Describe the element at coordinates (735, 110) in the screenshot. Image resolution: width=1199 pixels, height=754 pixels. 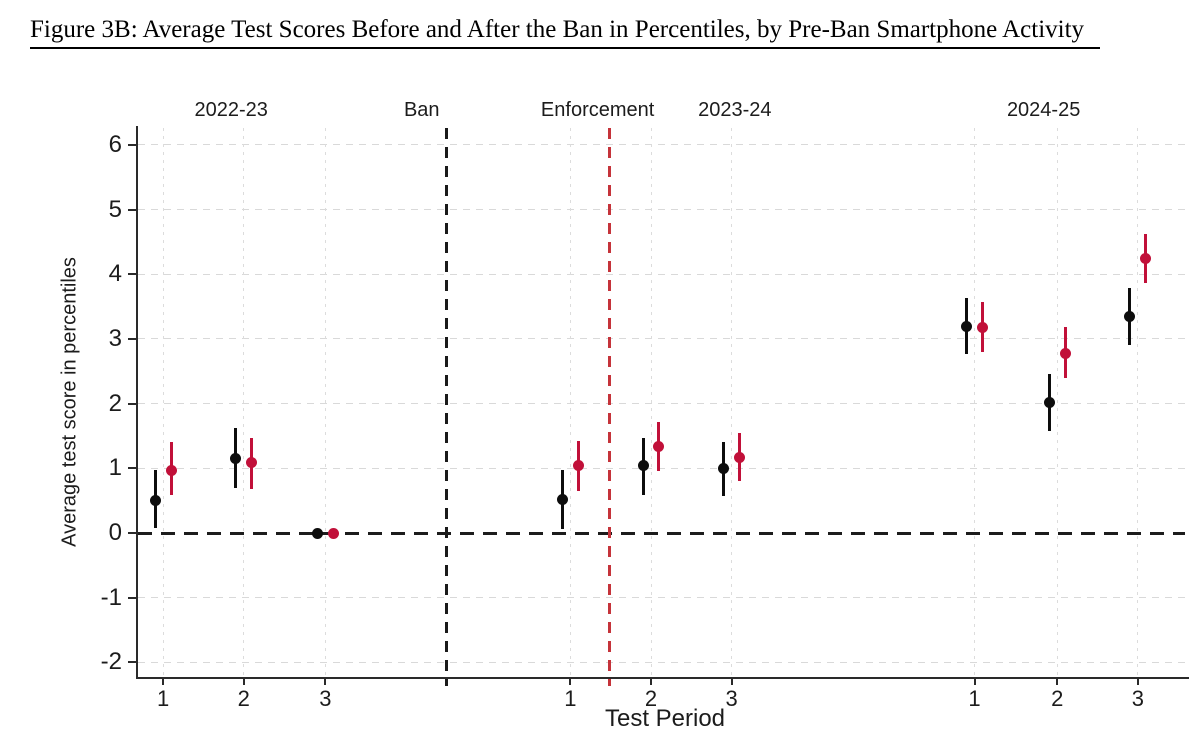
I see `group-label: 2023-24` at that location.